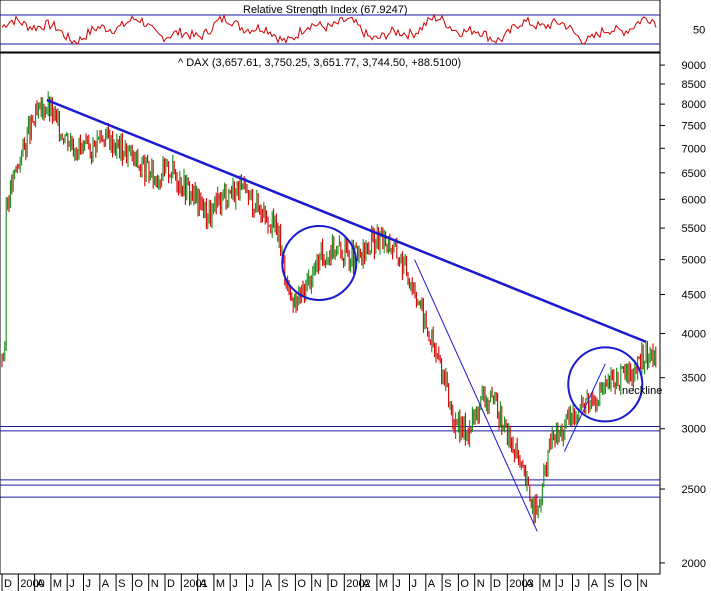 This screenshot has height=591, width=711. I want to click on rsi-frame, so click(330, 26).